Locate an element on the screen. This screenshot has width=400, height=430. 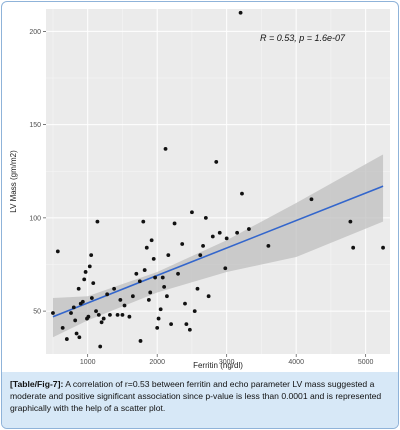
y-axis-ticks: 50 100 150 200 is located at coordinates (37, 172).